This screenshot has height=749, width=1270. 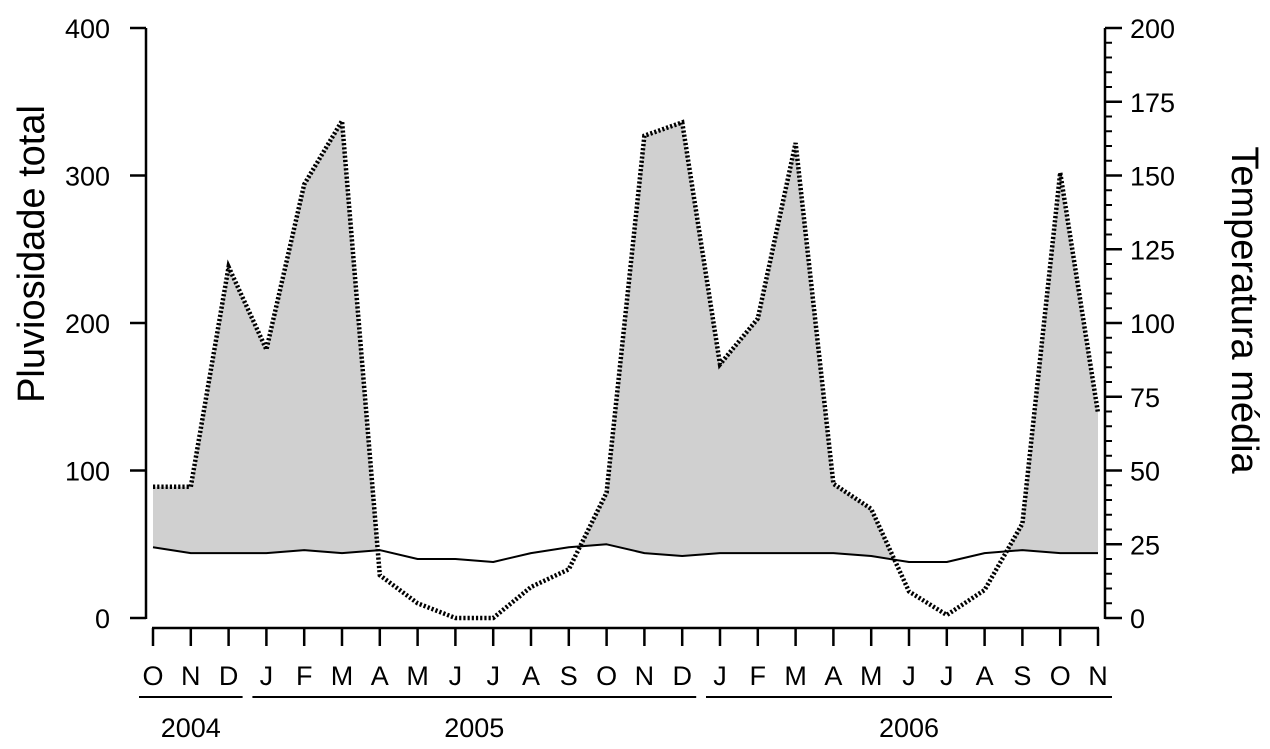 I want to click on left-axis-tick-label: 200, so click(x=87, y=324).